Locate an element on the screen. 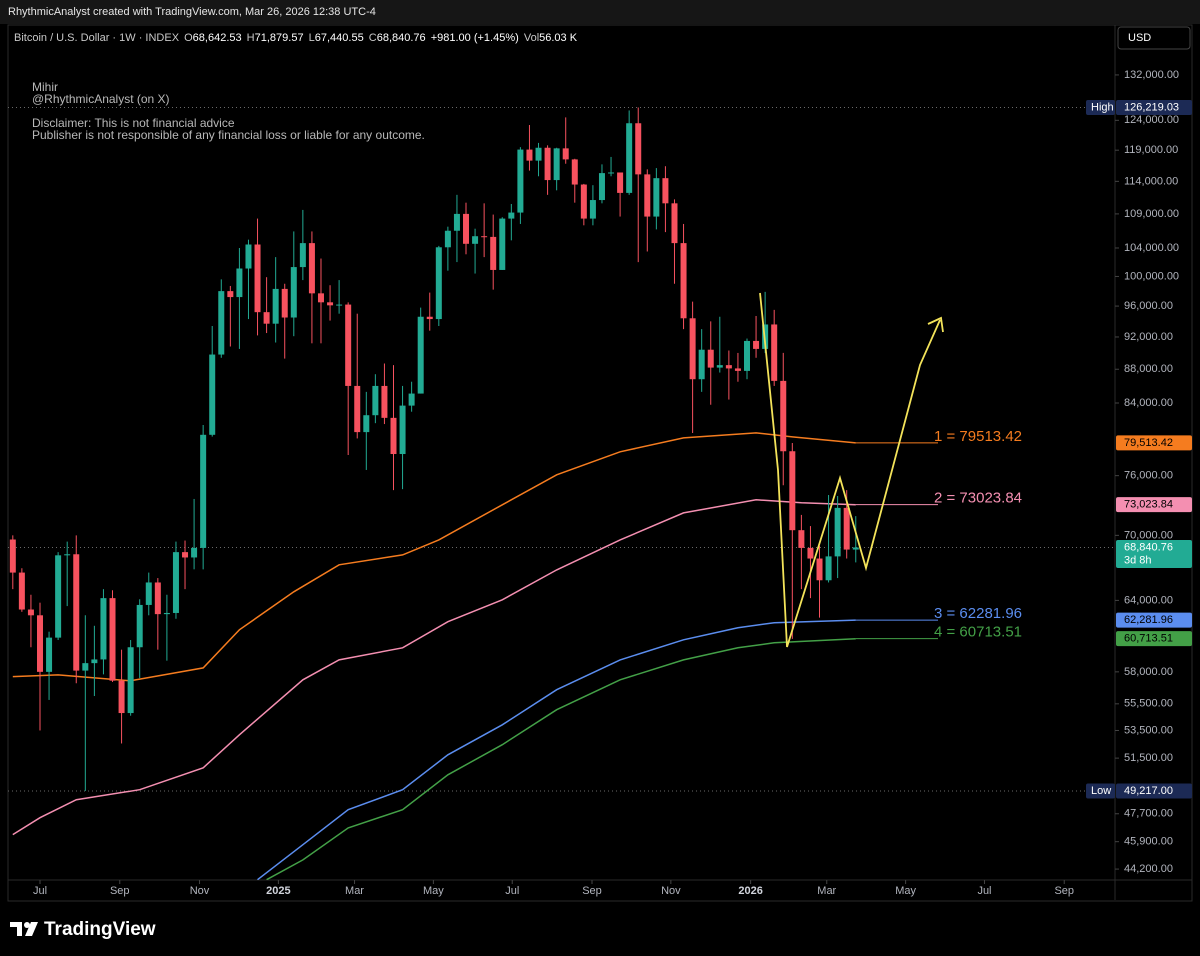  caption-bar is located at coordinates (600, 12).